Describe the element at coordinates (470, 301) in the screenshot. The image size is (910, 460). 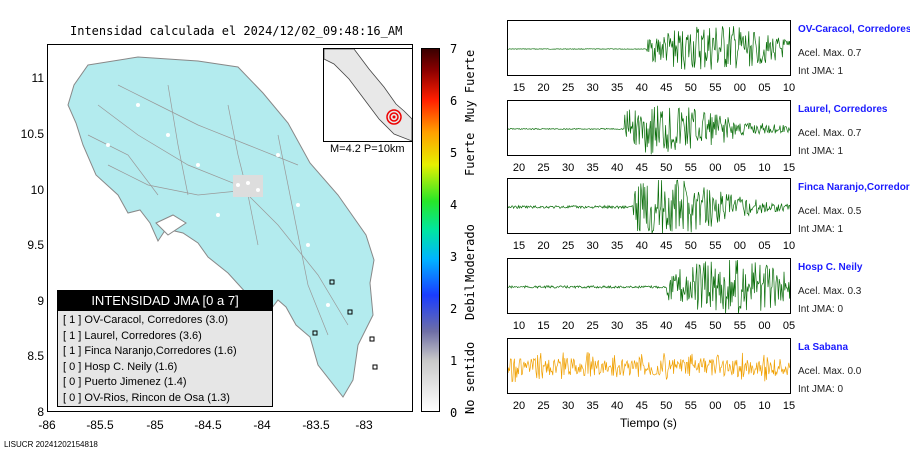
I see `colorbar-label: Debil` at that location.